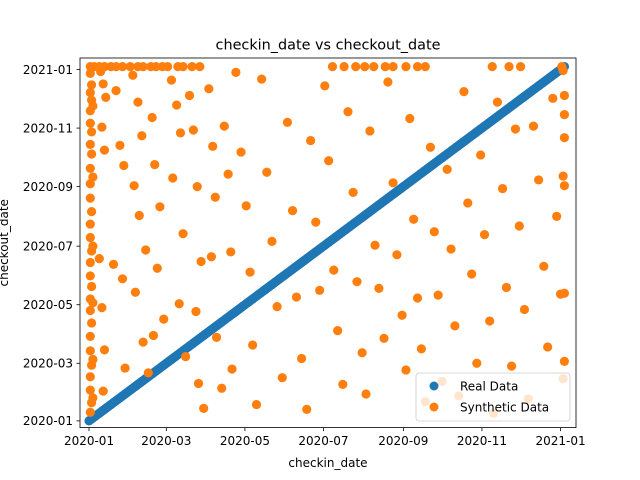 Image resolution: width=640 pixels, height=480 pixels. I want to click on x-tick-label: 2020-11, so click(482, 441).